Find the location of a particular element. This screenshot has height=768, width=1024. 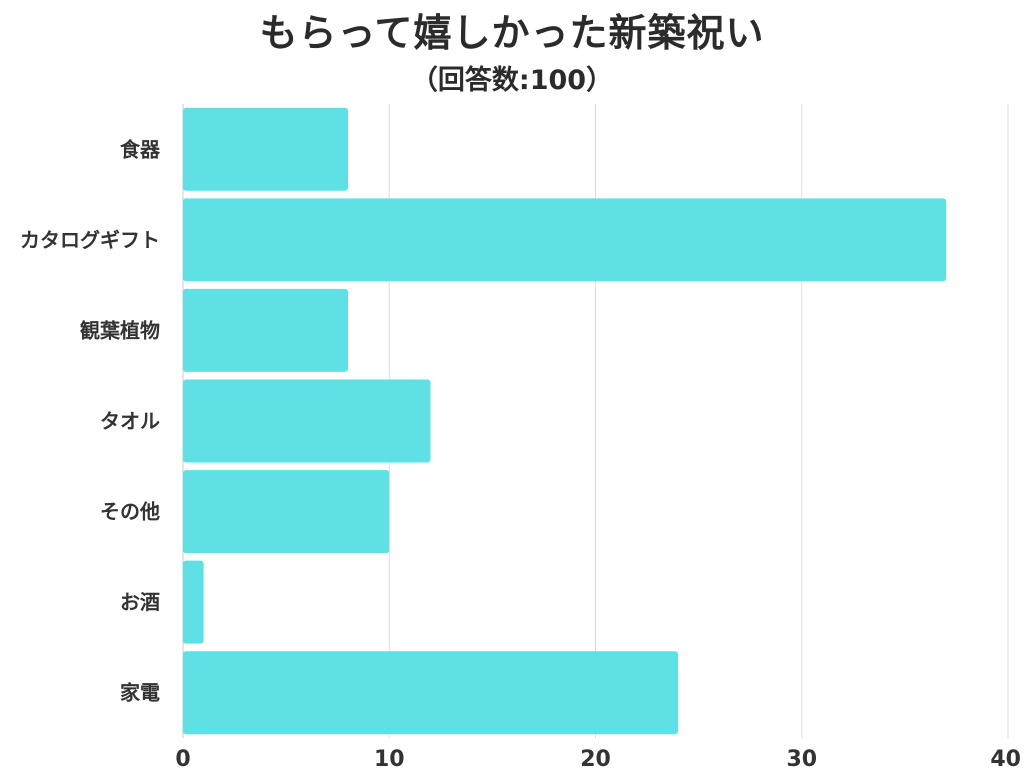

x-tick-label: 40 is located at coordinates (1005, 757).